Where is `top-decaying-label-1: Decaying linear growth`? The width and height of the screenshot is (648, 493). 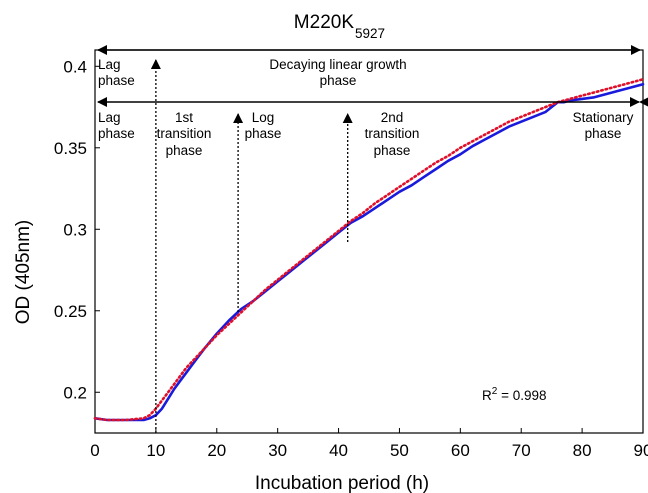
top-decaying-label-1: Decaying linear growth is located at coordinates (337, 64).